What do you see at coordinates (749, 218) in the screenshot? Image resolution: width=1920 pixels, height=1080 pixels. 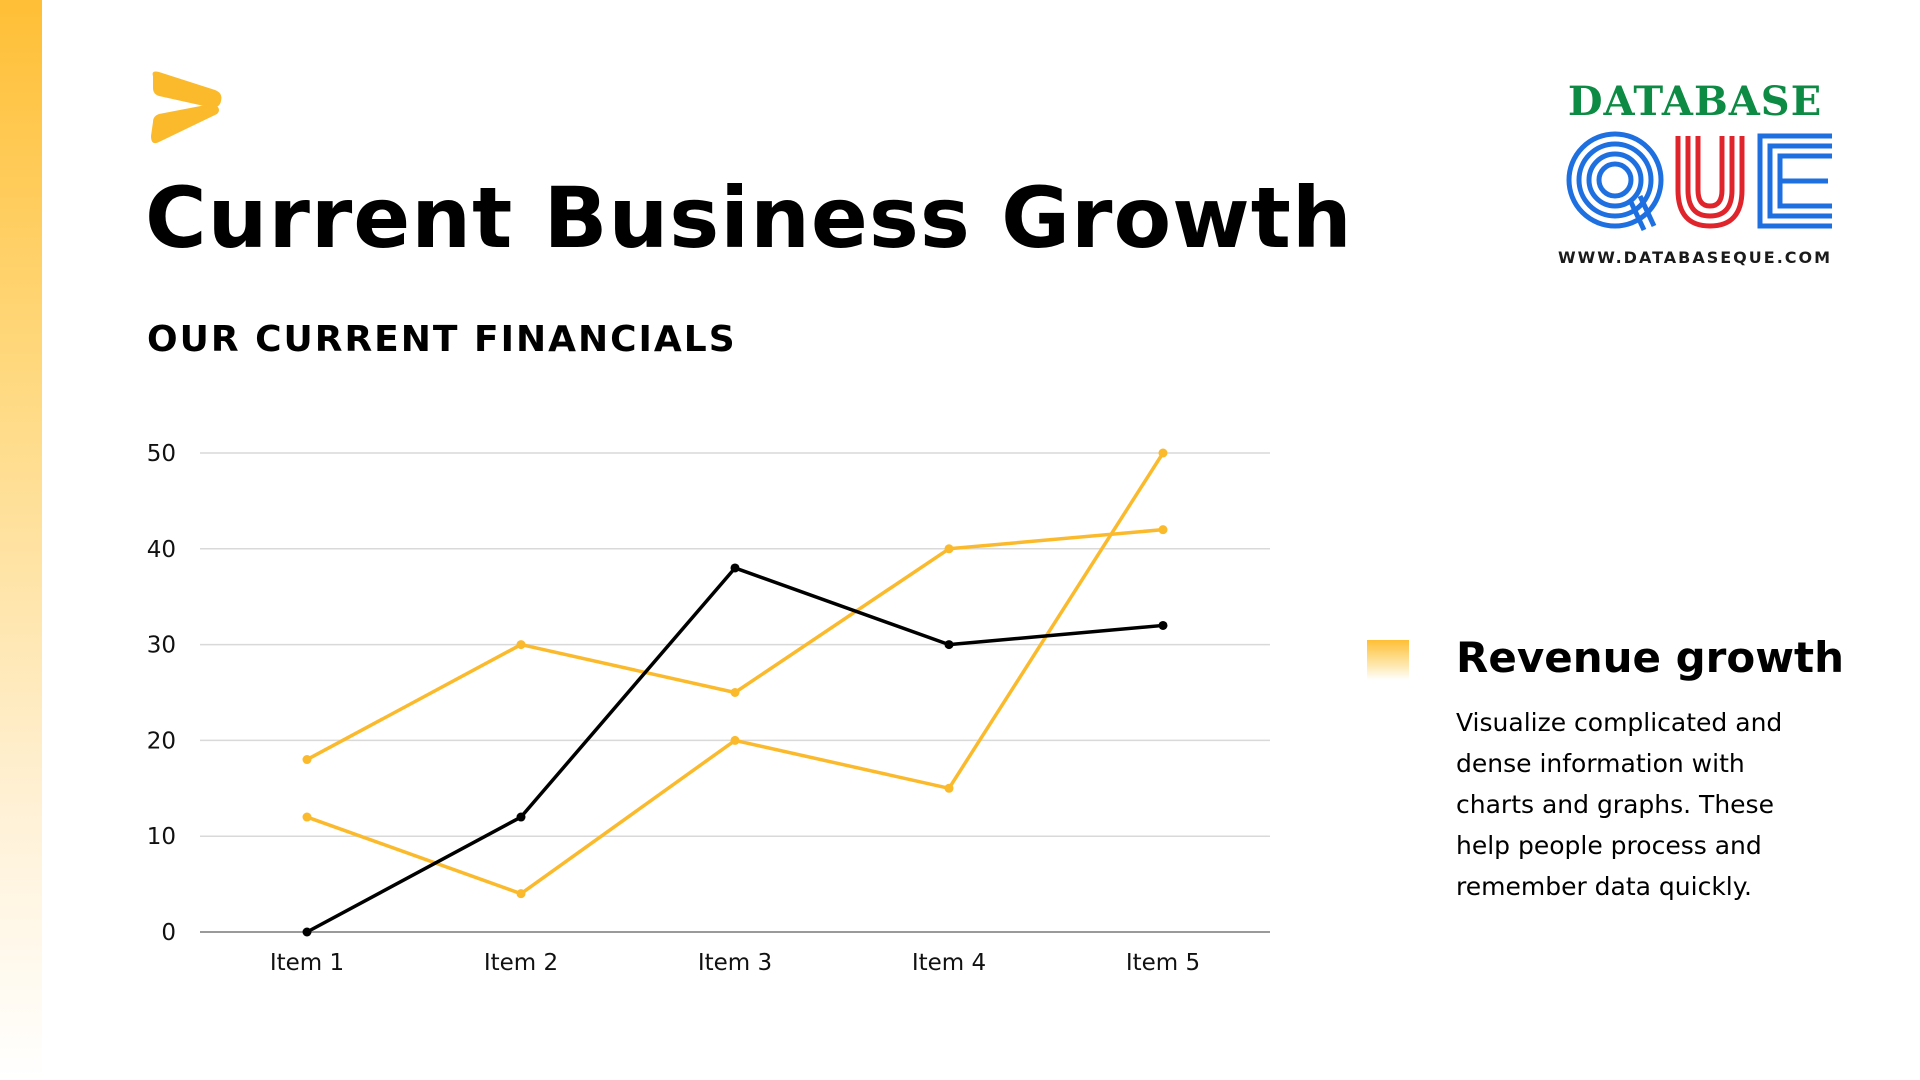 I see `page-title: Current Business Growth` at bounding box center [749, 218].